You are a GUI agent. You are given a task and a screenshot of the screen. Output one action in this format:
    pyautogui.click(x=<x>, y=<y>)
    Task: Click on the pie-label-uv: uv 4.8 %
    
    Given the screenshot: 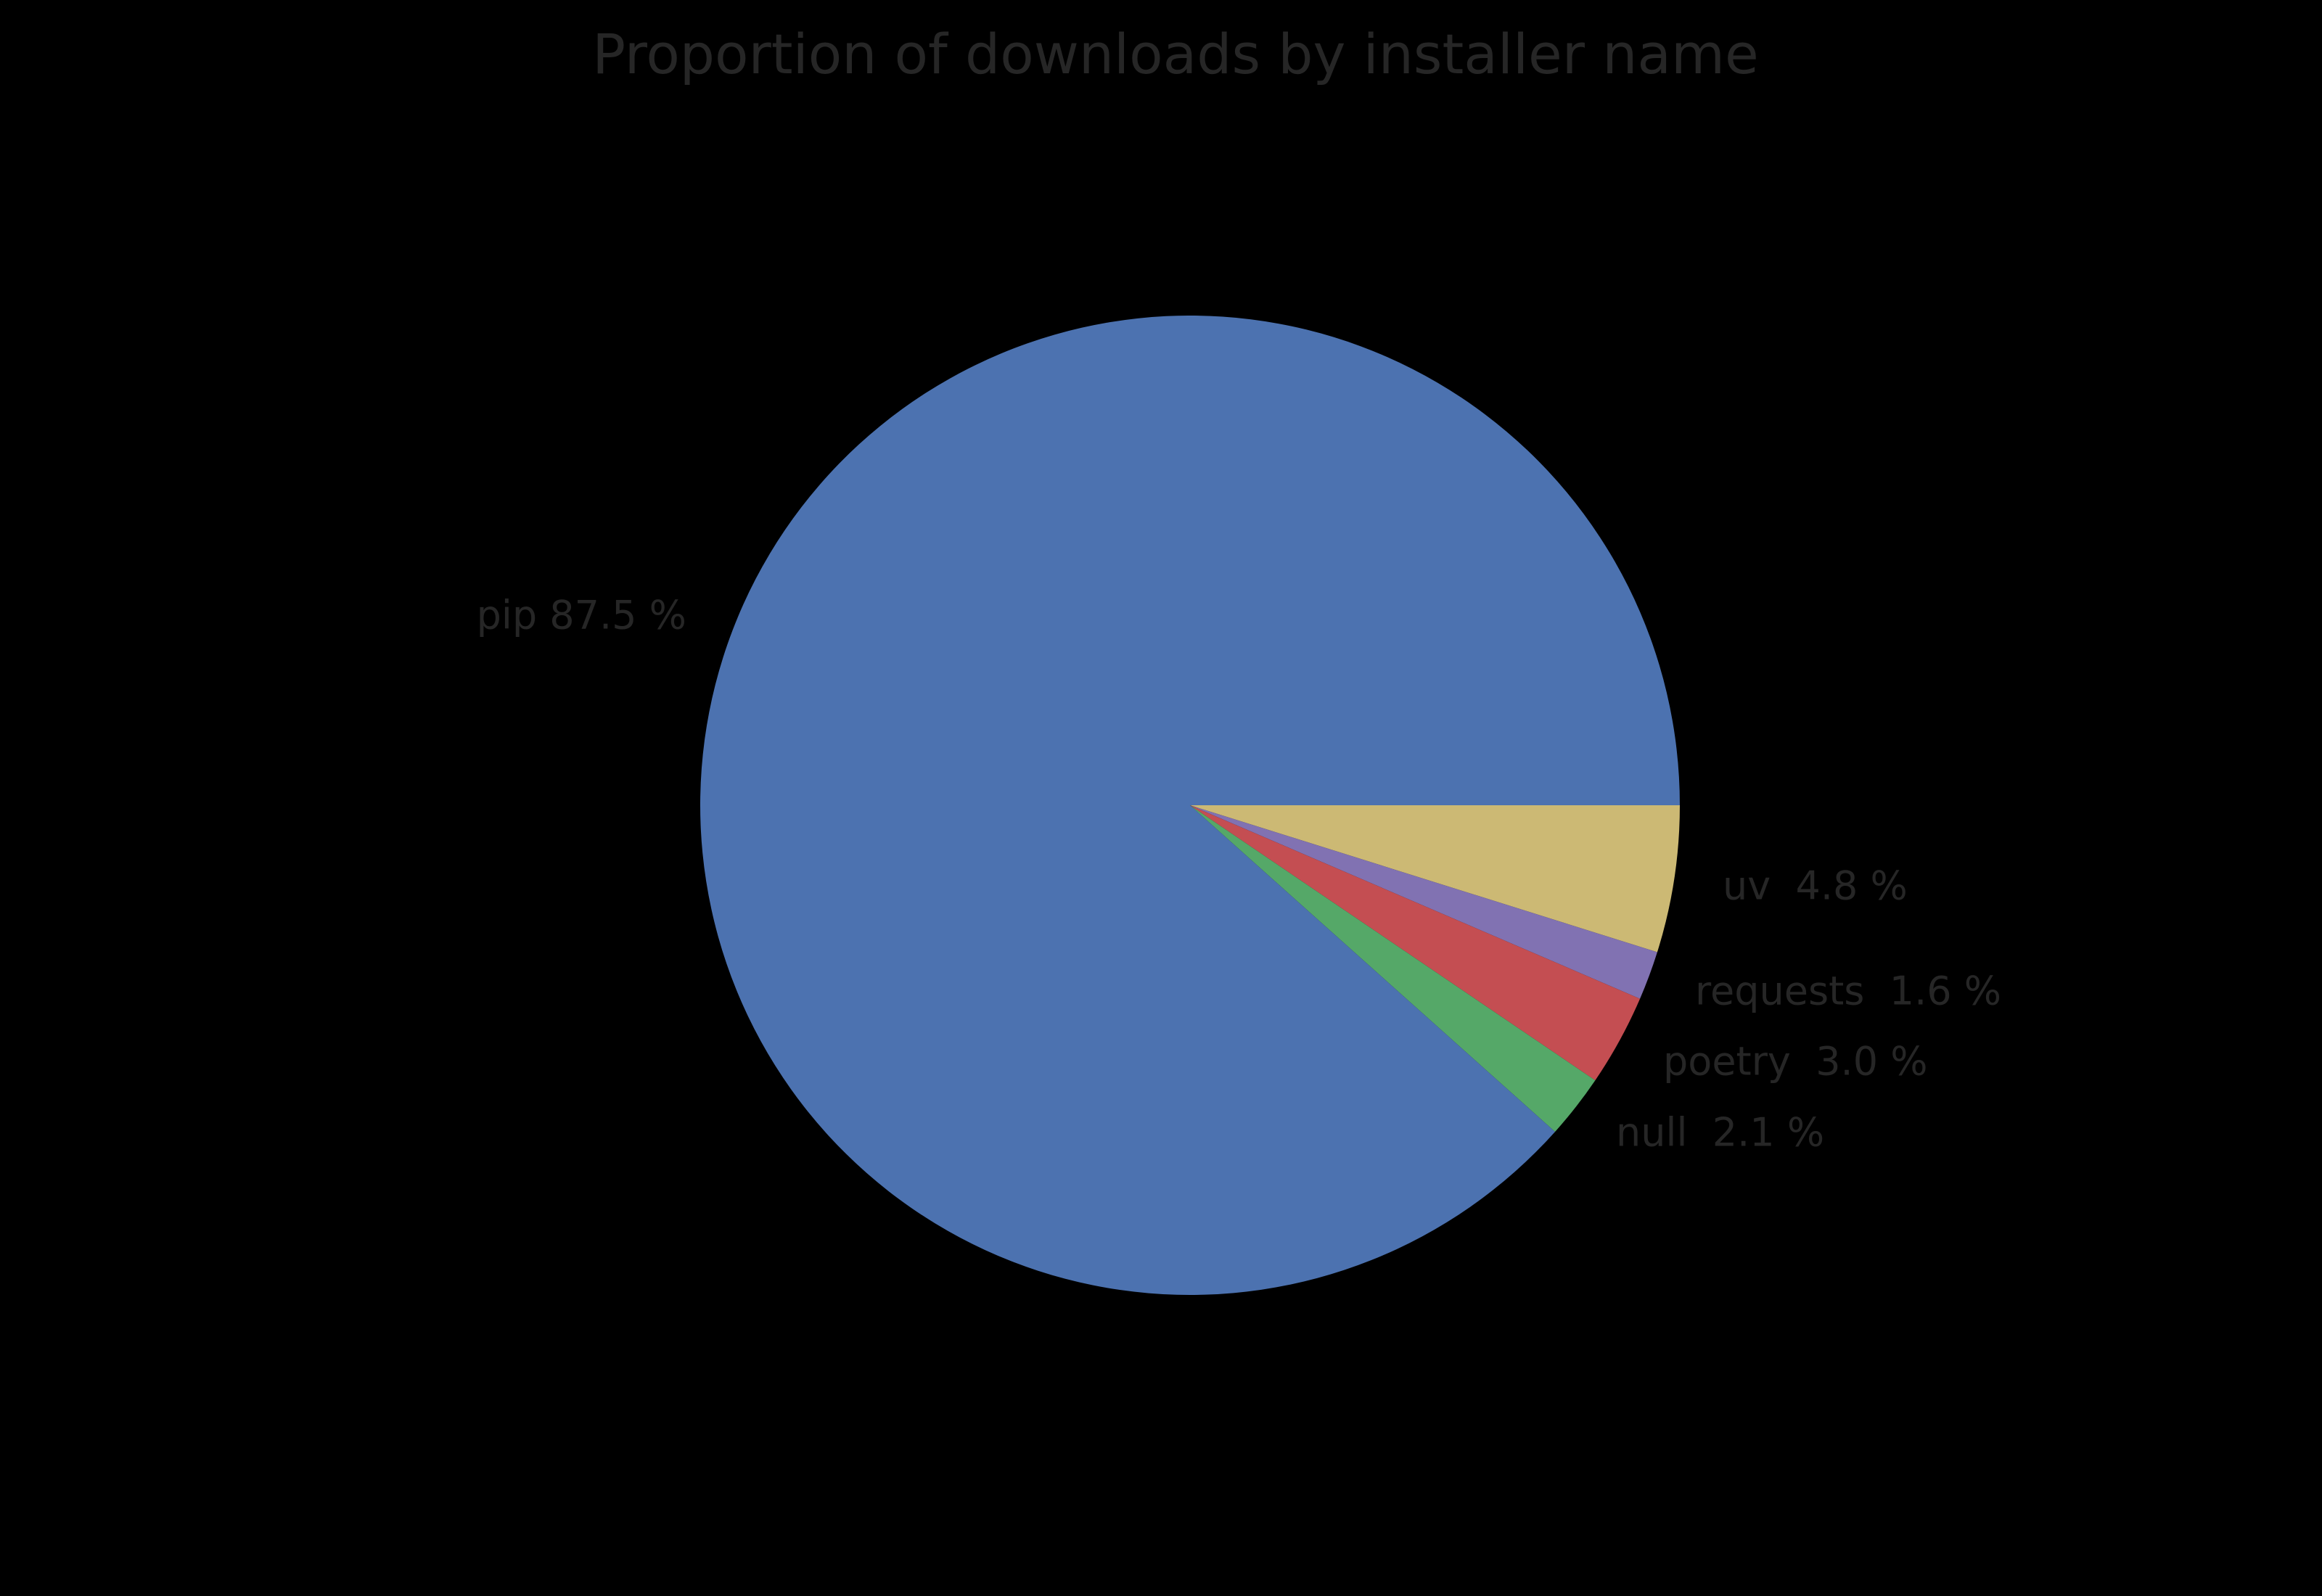 What is the action you would take?
    pyautogui.click(x=1816, y=886)
    